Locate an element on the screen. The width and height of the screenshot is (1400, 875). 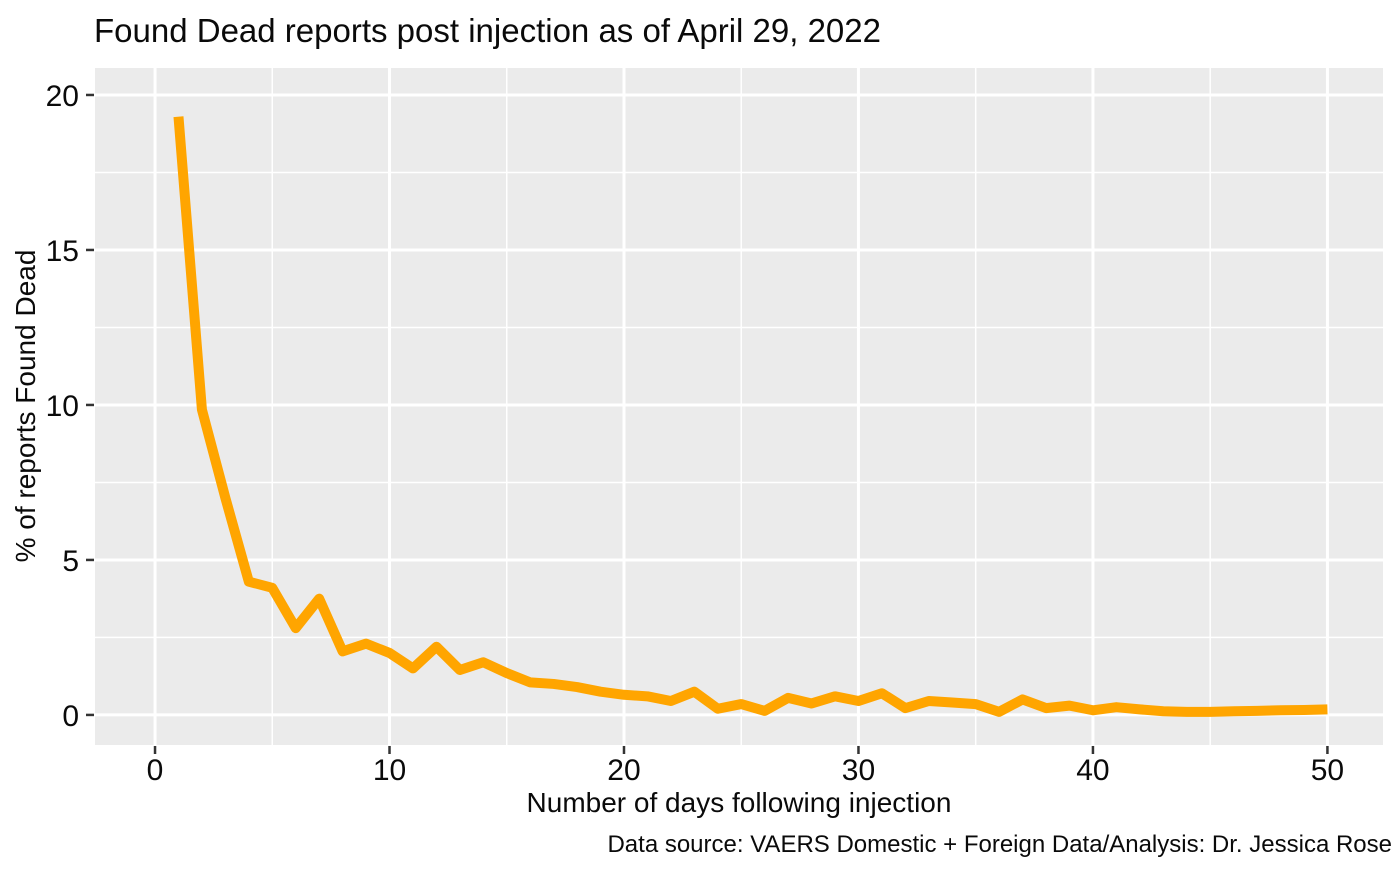
y-axis-tick-label: 20 is located at coordinates (62, 96).